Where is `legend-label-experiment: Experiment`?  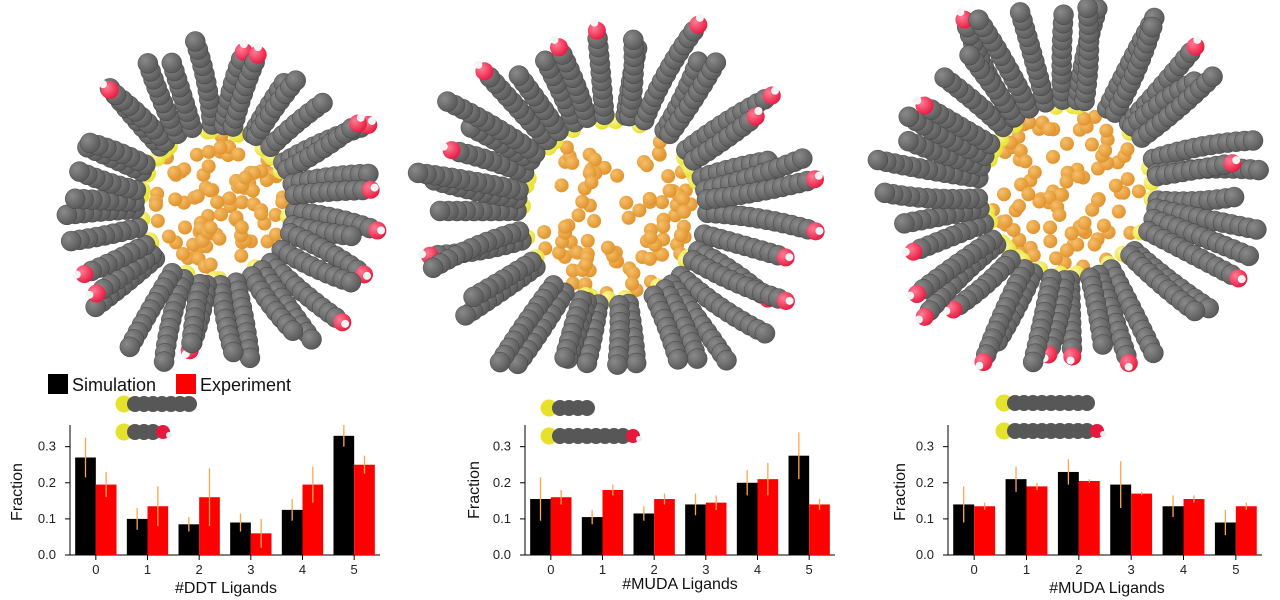
legend-label-experiment: Experiment is located at coordinates (245, 385).